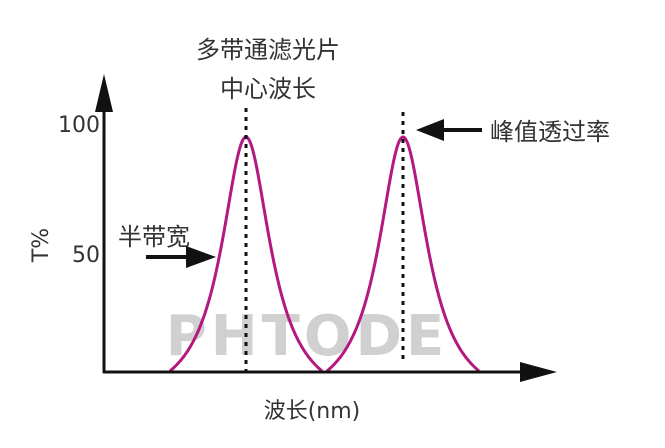 Image resolution: width=665 pixels, height=448 pixels. I want to click on x-axis, so click(330, 372).